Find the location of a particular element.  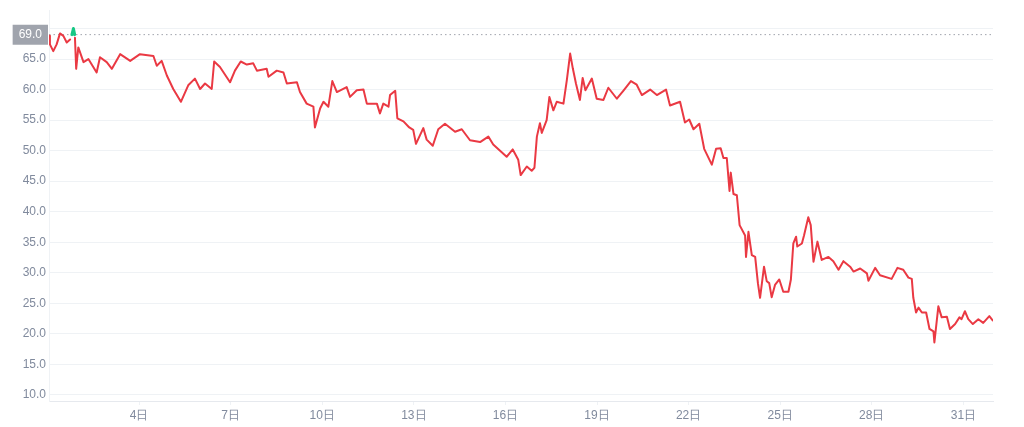

y-tick-label: 30.0 is located at coordinates (34, 272).